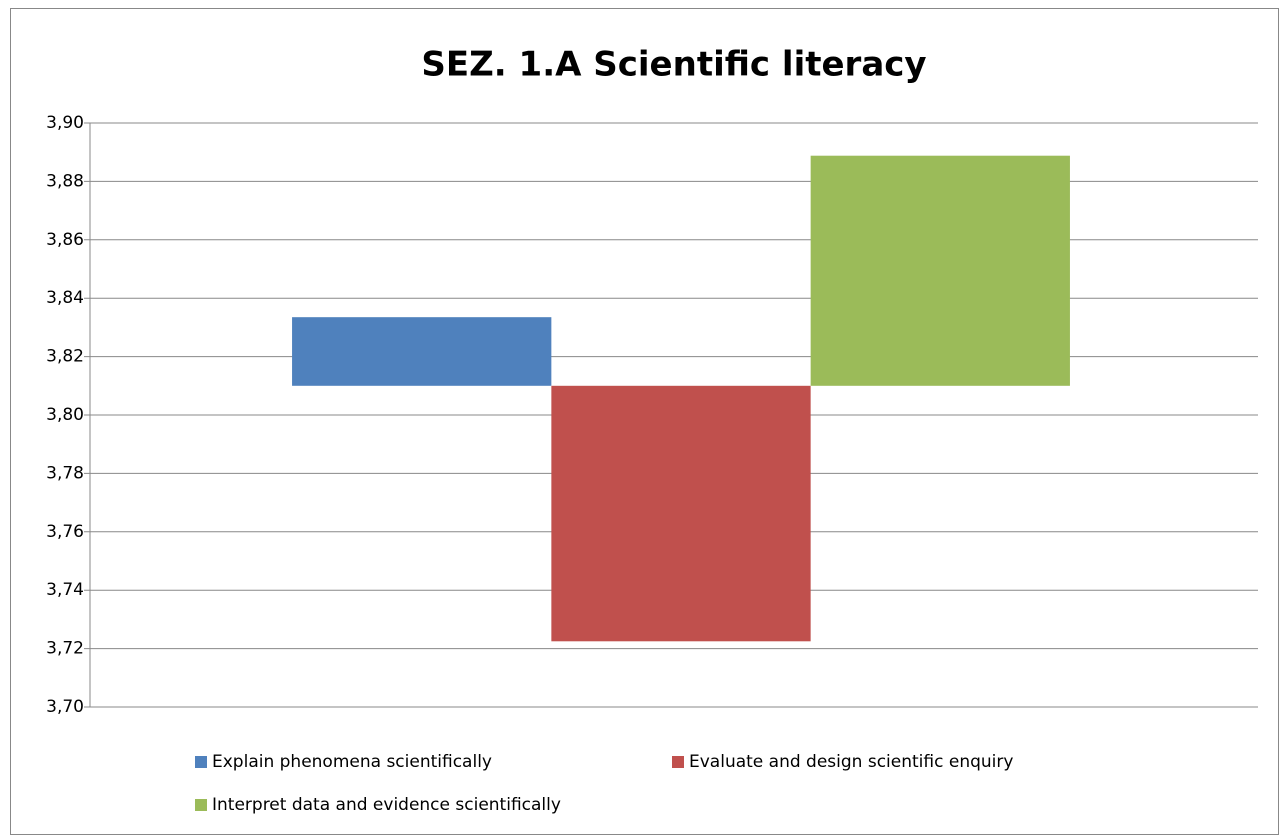 Image resolution: width=1282 pixels, height=836 pixels. Describe the element at coordinates (65, 707) in the screenshot. I see `y-tick-label: 3,70` at that location.